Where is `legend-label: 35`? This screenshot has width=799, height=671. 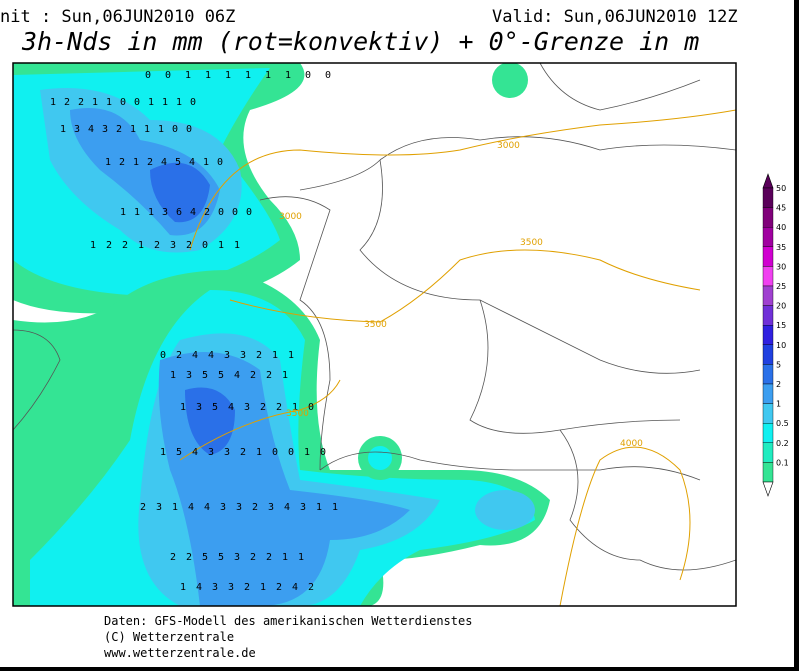 legend-label: 35 is located at coordinates (781, 247).